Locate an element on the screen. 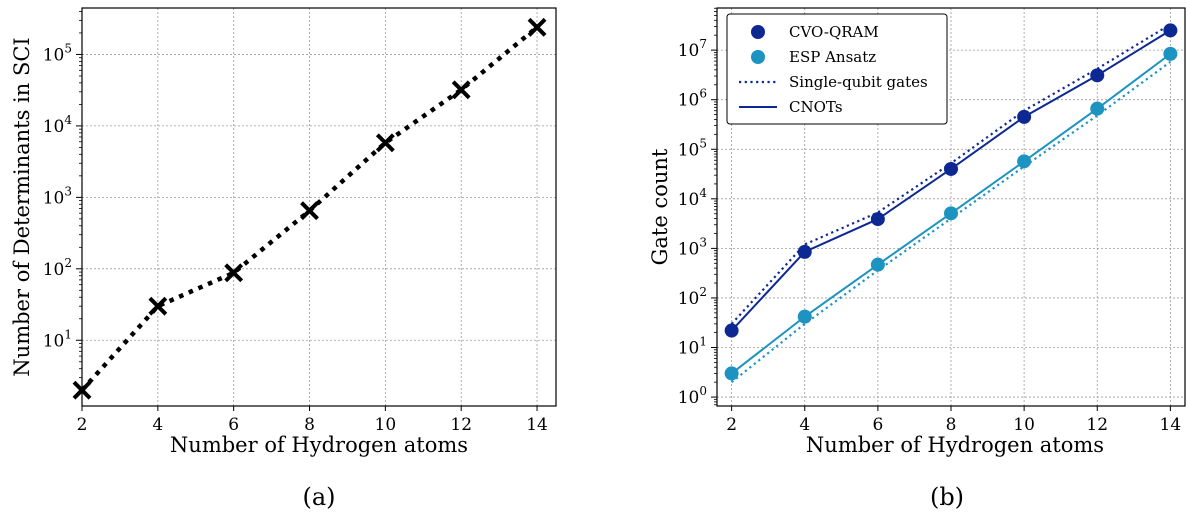  chart-a-xtick-label: 6 is located at coordinates (233, 425).